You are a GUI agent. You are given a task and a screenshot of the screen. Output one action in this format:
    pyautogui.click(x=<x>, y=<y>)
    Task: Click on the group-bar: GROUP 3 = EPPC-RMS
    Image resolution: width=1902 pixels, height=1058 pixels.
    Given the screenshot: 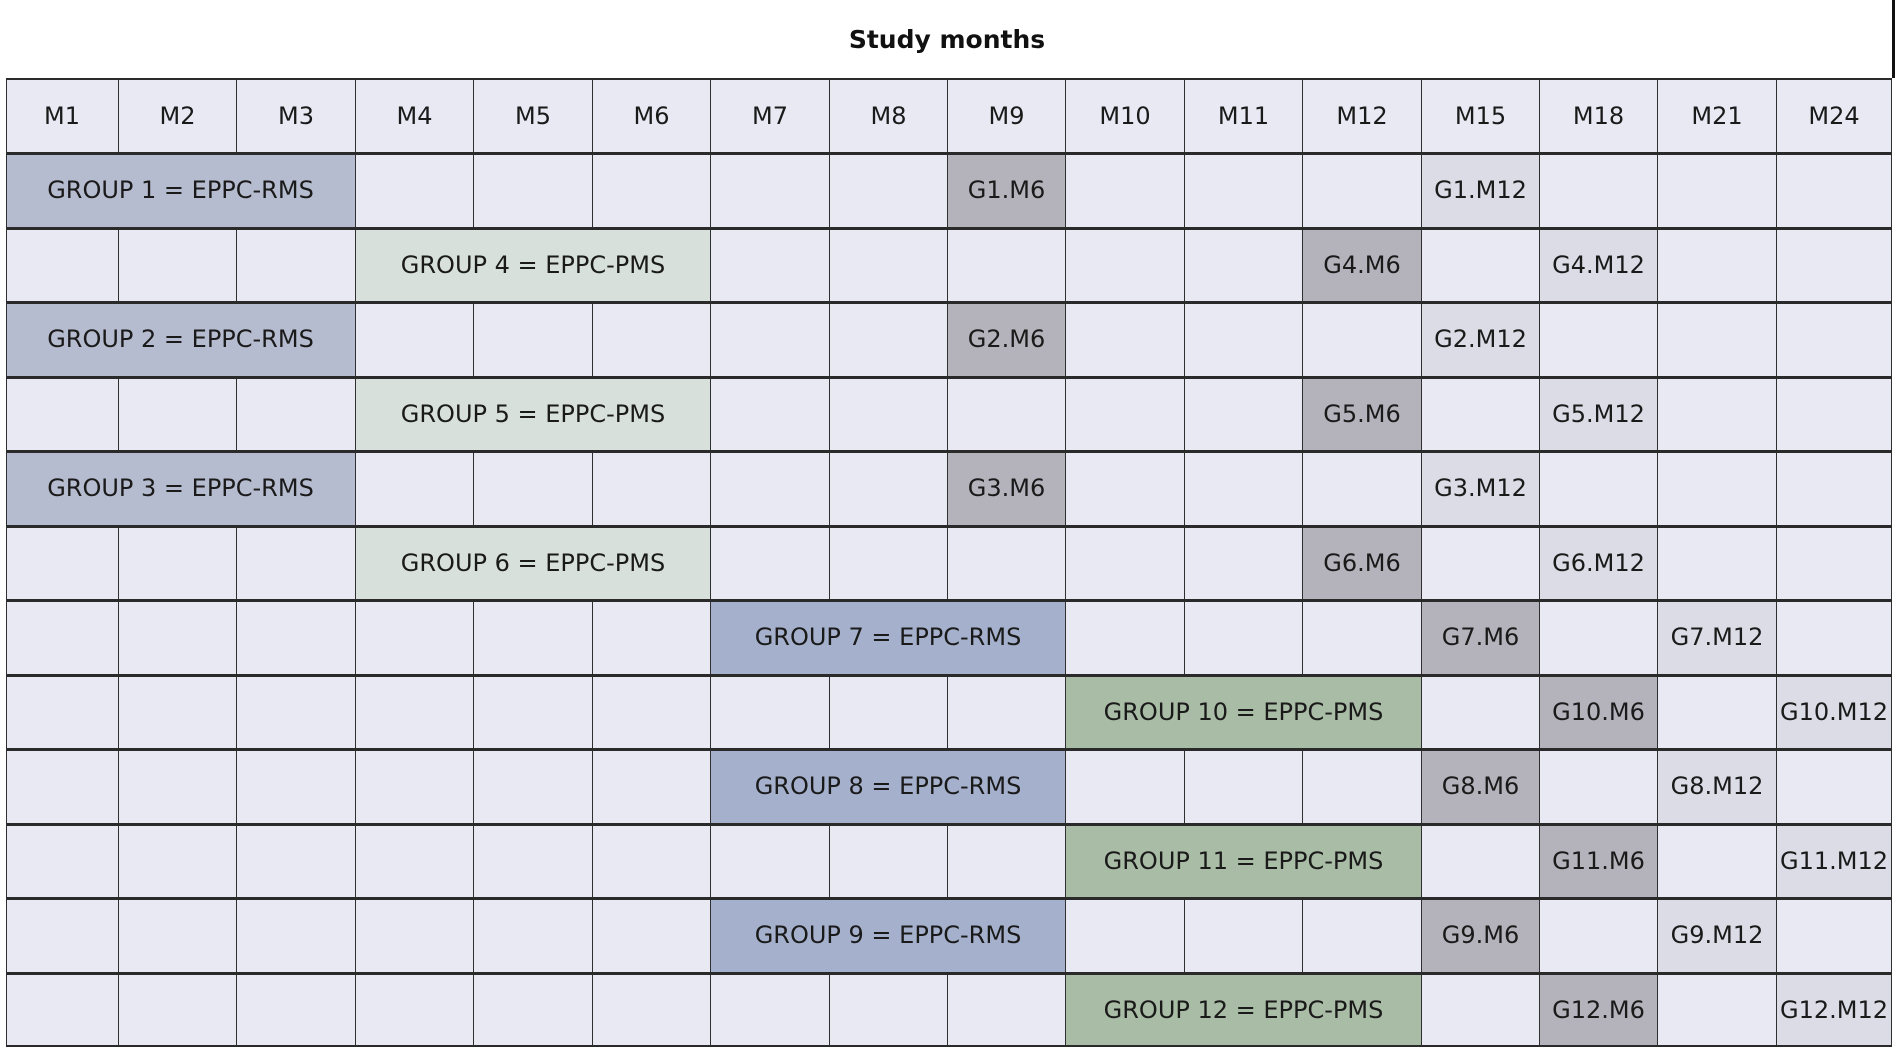 What is the action you would take?
    pyautogui.click(x=181, y=488)
    